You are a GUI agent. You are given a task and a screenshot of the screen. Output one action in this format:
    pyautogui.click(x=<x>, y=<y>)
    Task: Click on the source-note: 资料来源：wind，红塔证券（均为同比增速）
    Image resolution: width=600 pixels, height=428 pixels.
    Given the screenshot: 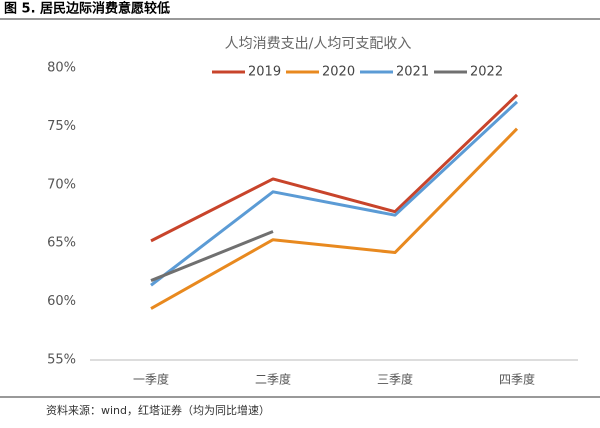 What is the action you would take?
    pyautogui.click(x=158, y=410)
    